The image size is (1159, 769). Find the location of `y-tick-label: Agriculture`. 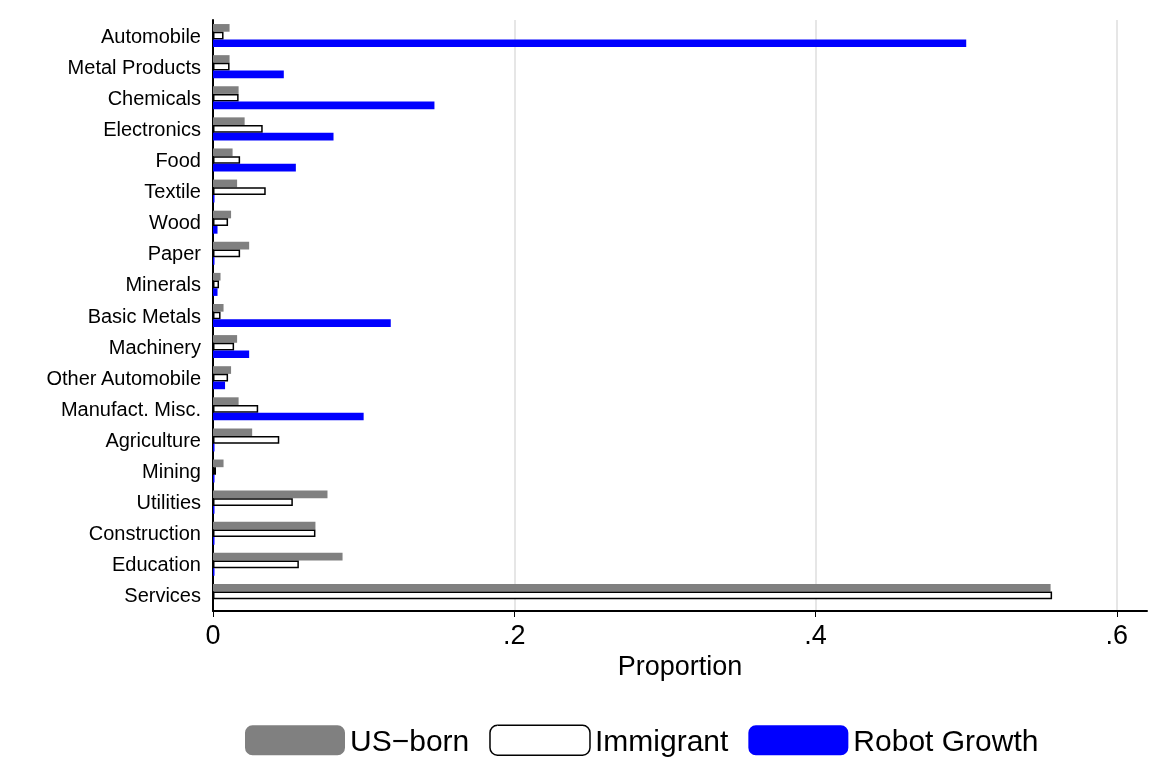

y-tick-label: Agriculture is located at coordinates (153, 439).